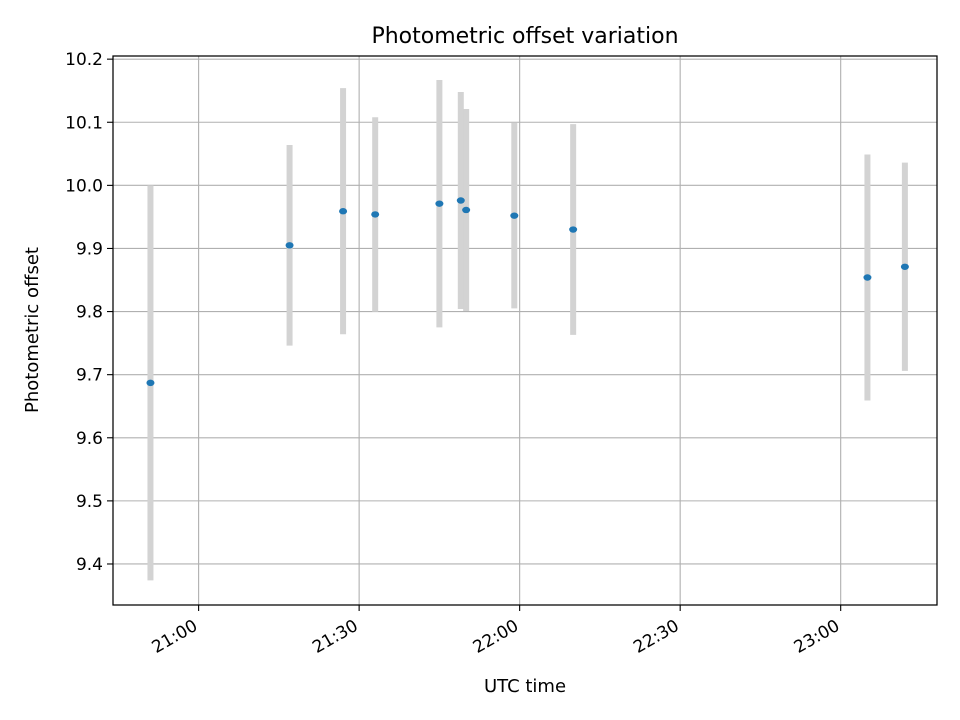 This screenshot has height=720, width=960. Describe the element at coordinates (175, 637) in the screenshot. I see `x-tick-label: 21:00` at that location.